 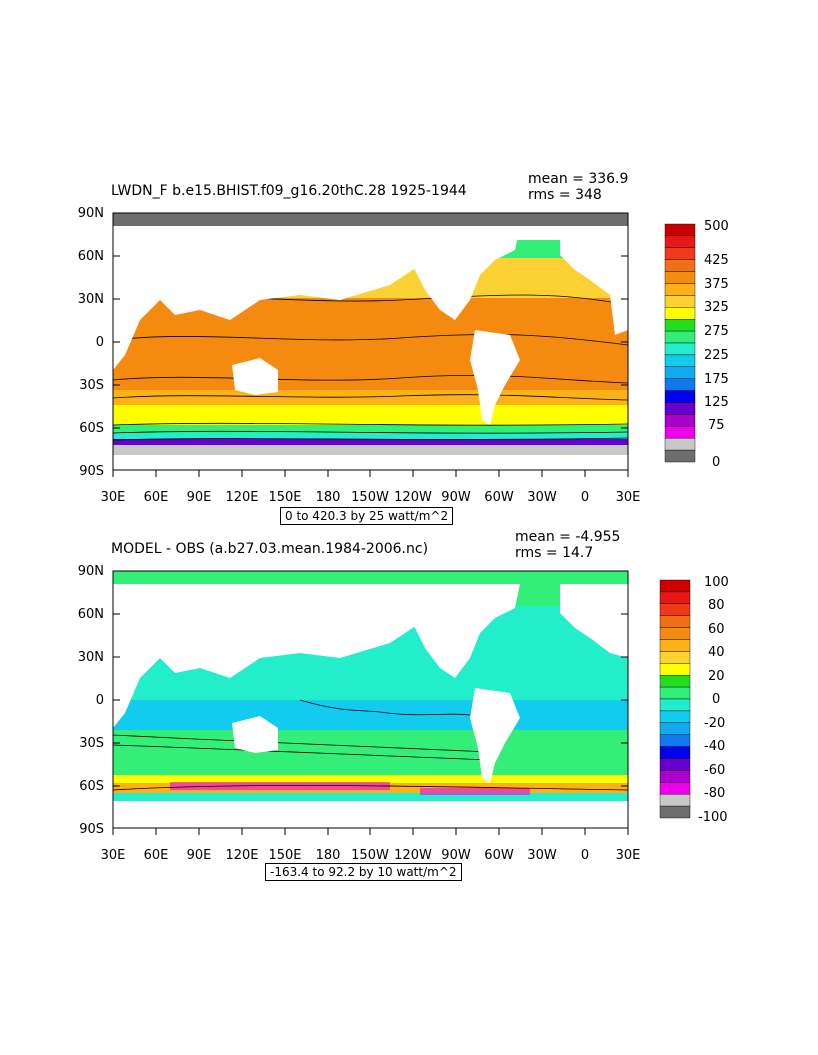 I want to click on p2-cb-label: 100, so click(x=716, y=582).